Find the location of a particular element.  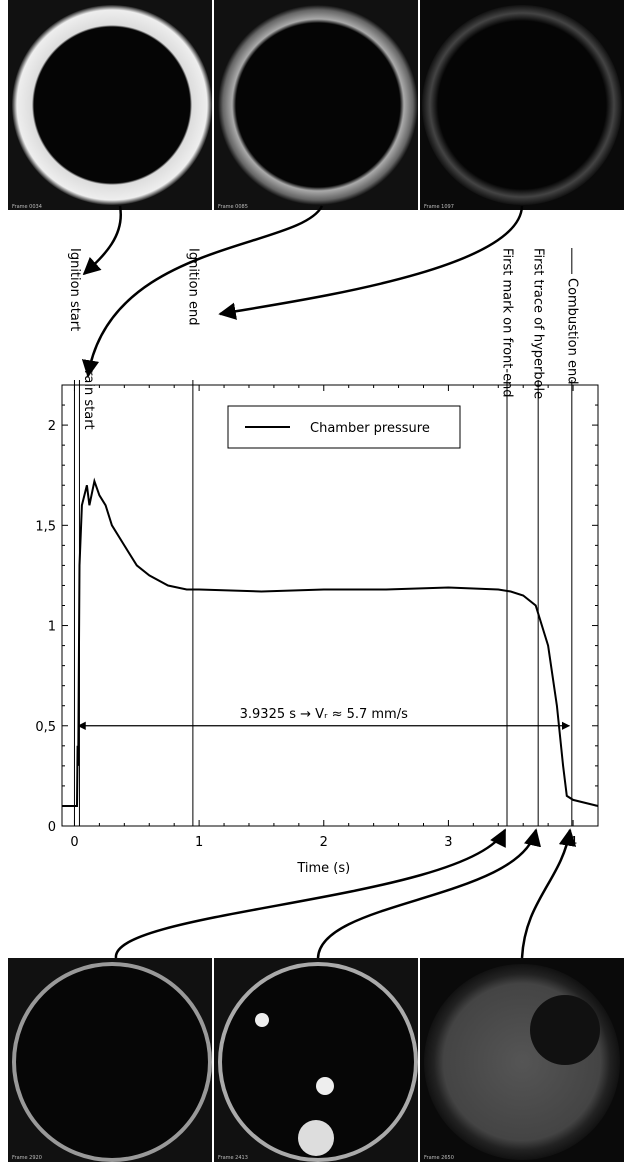

frame-label: Frame 1097 is located at coordinates (439, 207).